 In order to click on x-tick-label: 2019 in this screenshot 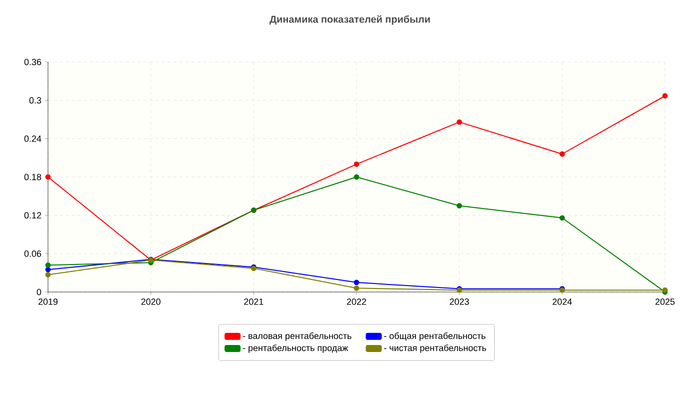, I will do `click(48, 301)`.